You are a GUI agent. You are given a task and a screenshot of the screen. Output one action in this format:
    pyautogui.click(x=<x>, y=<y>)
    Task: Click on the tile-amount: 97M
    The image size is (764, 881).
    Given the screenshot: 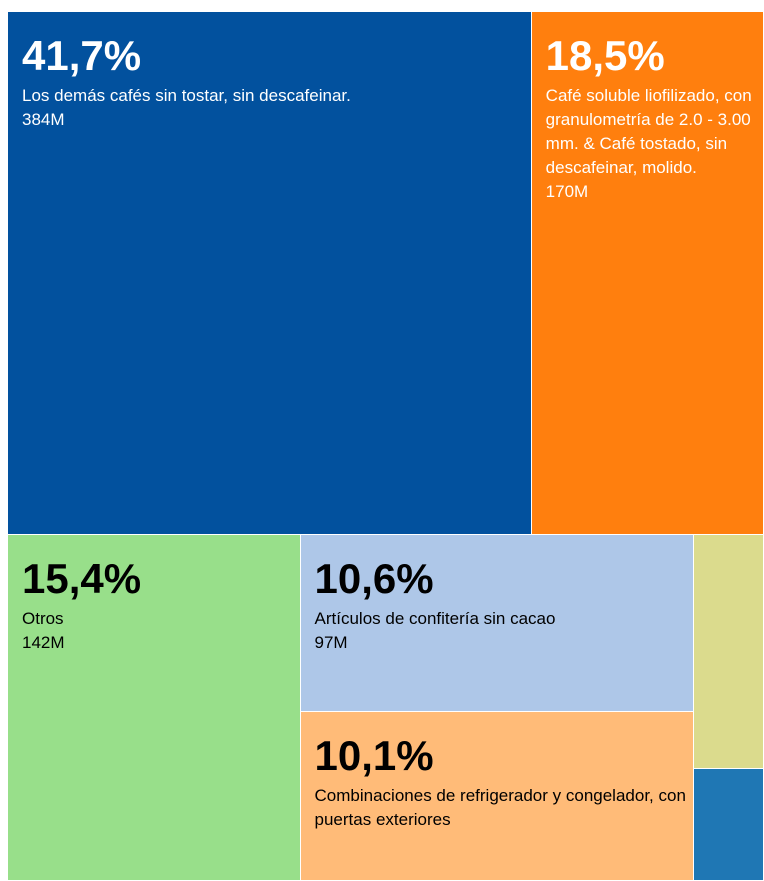 What is the action you would take?
    pyautogui.click(x=331, y=643)
    